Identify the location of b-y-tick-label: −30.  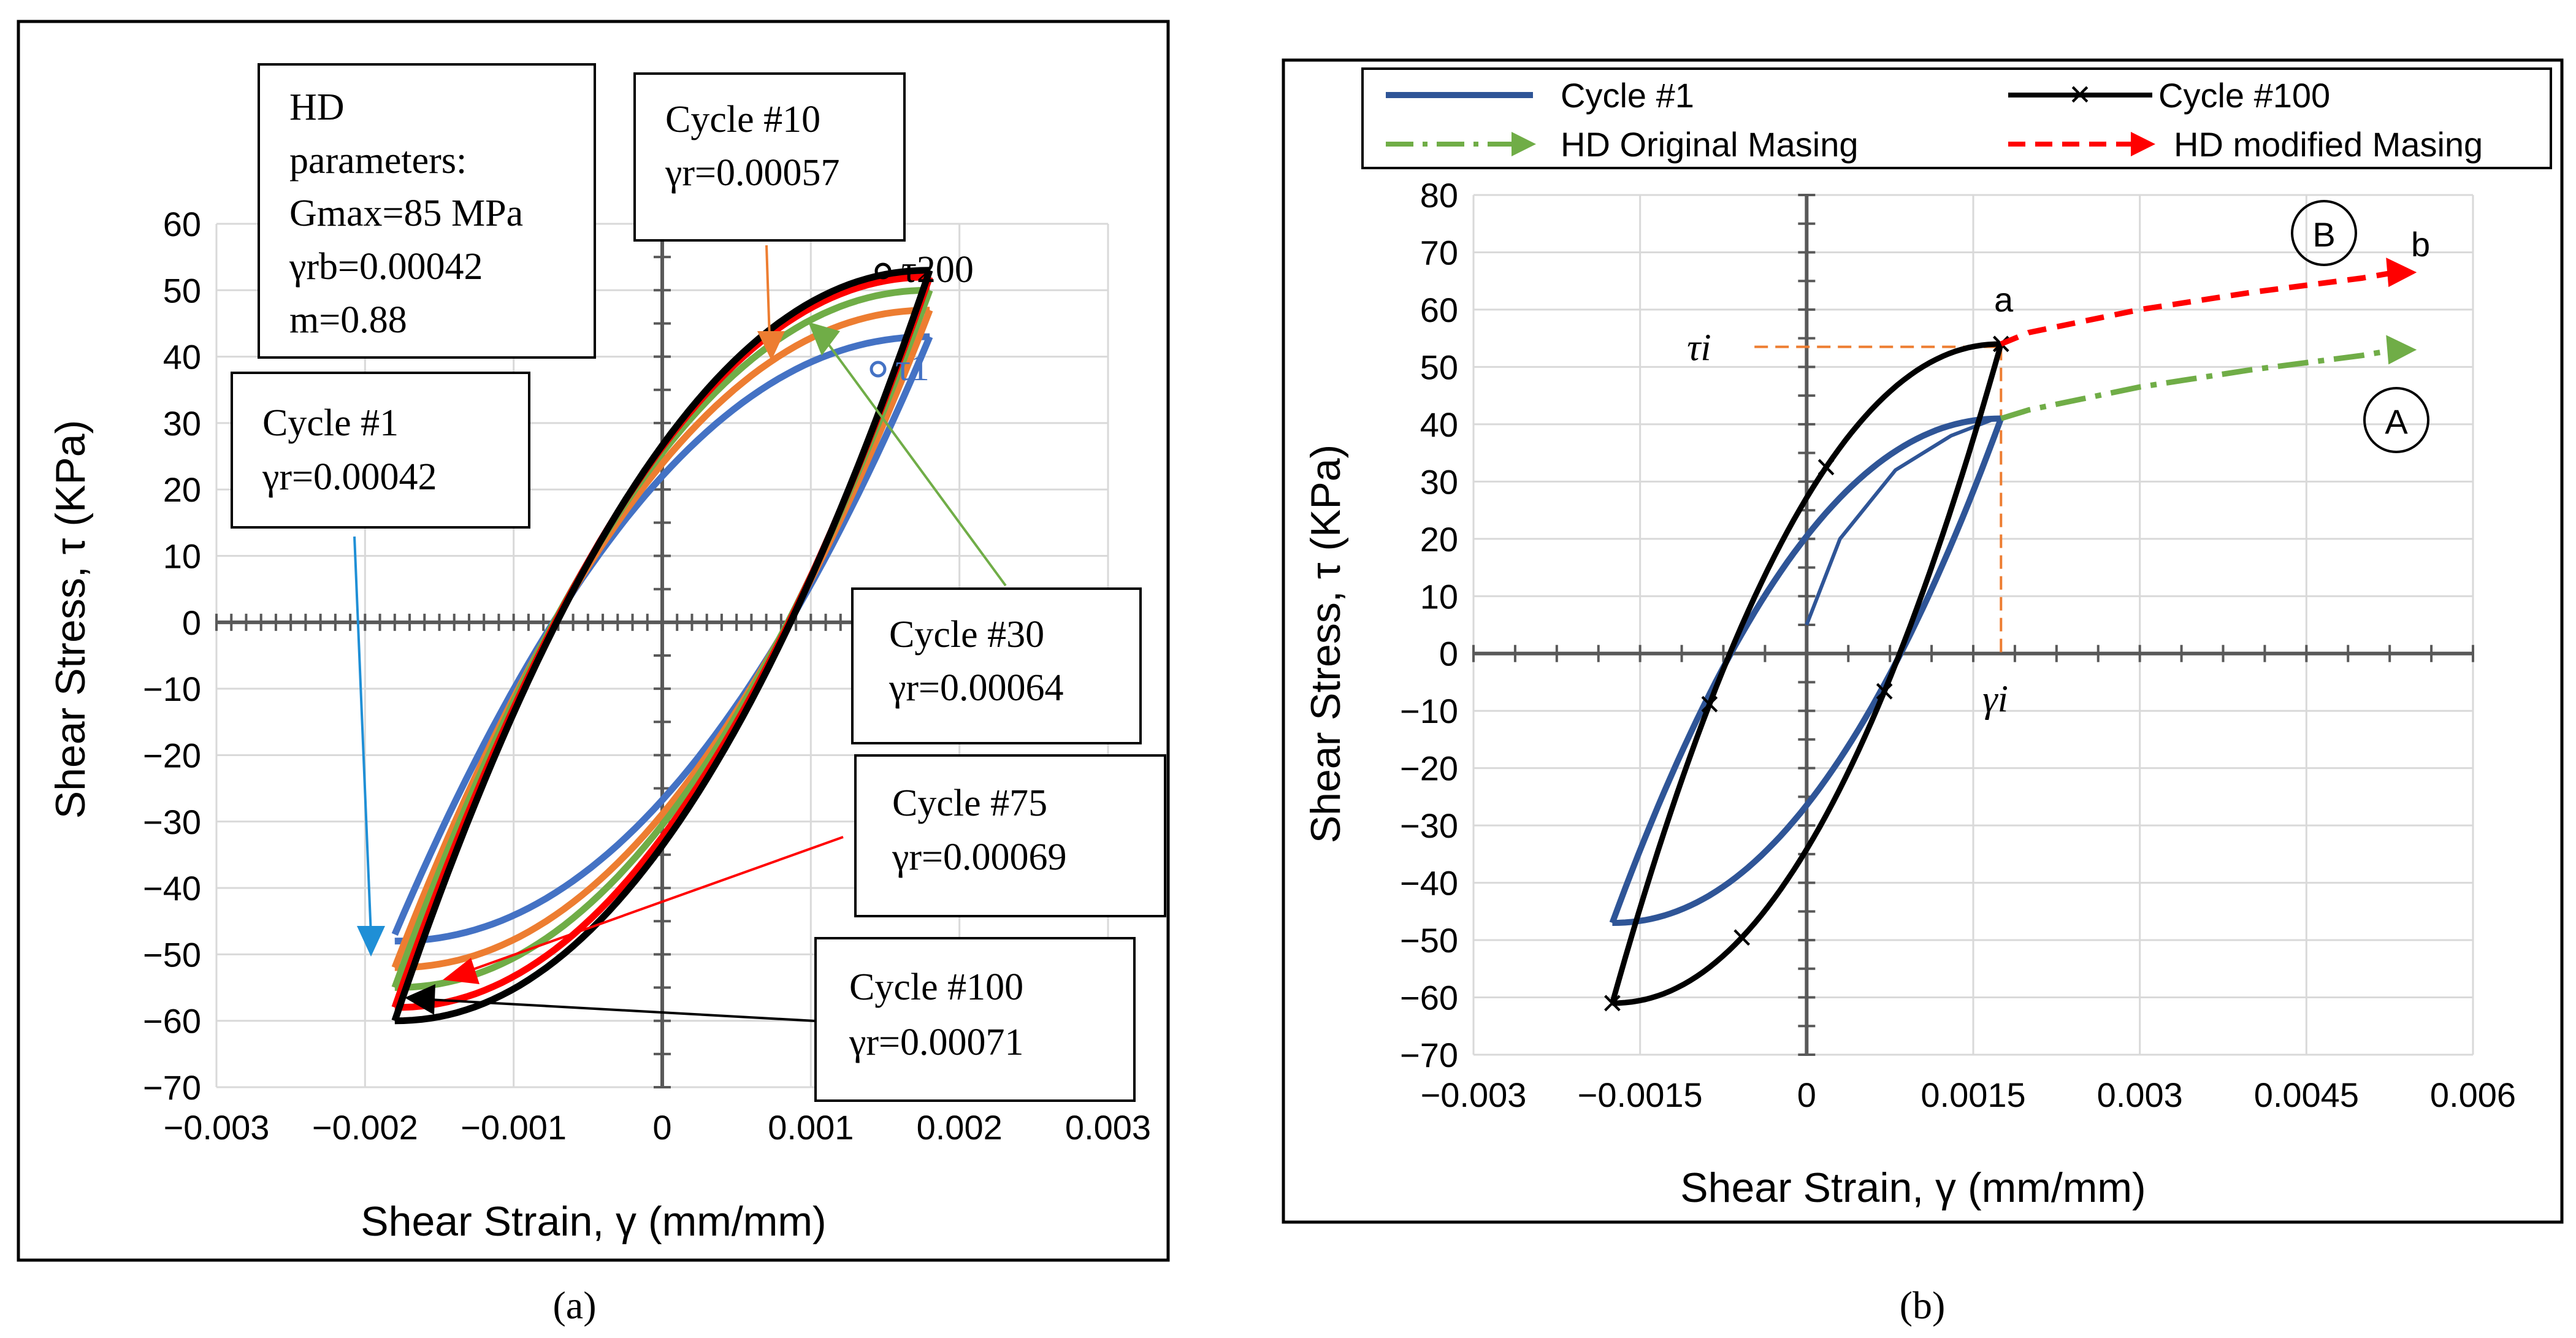
(1429, 825).